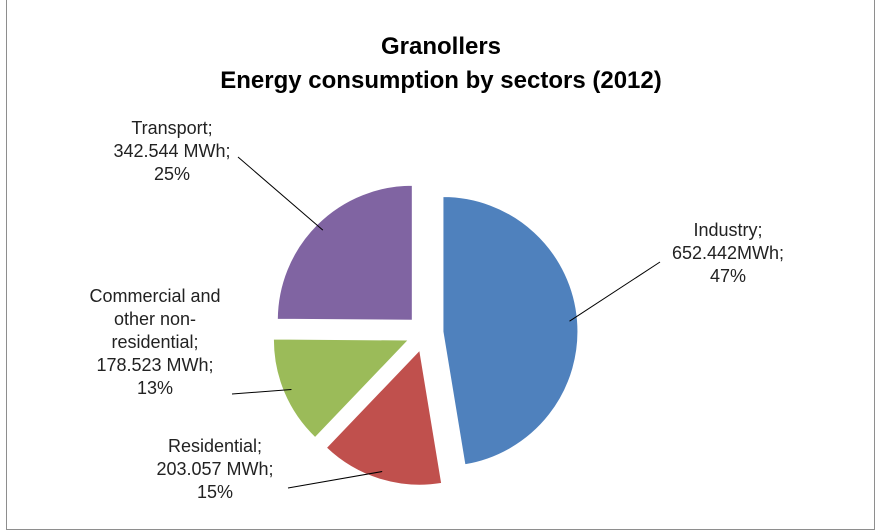  I want to click on label-transport: Transport; 342.544 MWh; 25%, so click(172, 151).